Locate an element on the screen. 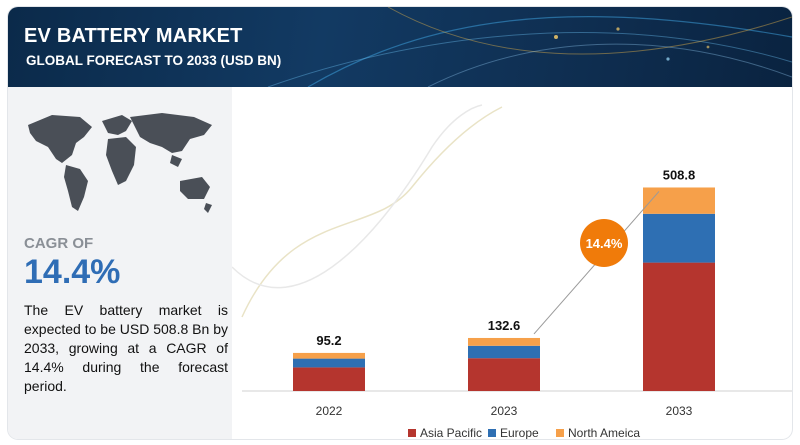  banner-light-trails is located at coordinates (529, 47).